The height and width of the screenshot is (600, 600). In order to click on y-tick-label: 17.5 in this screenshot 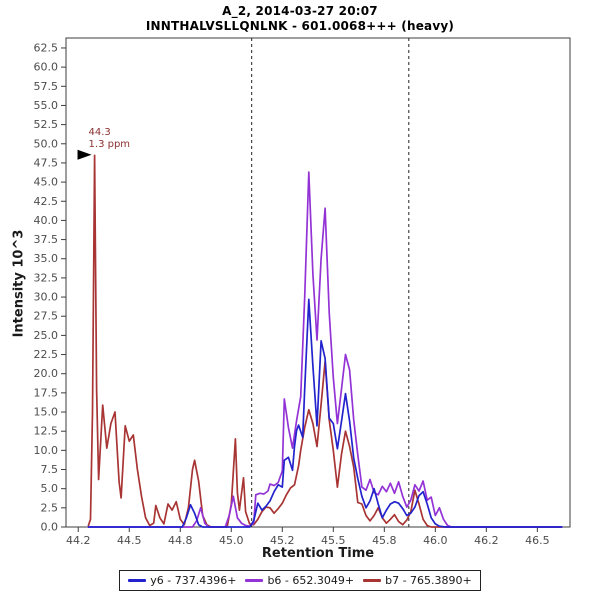, I will do `click(46, 392)`.